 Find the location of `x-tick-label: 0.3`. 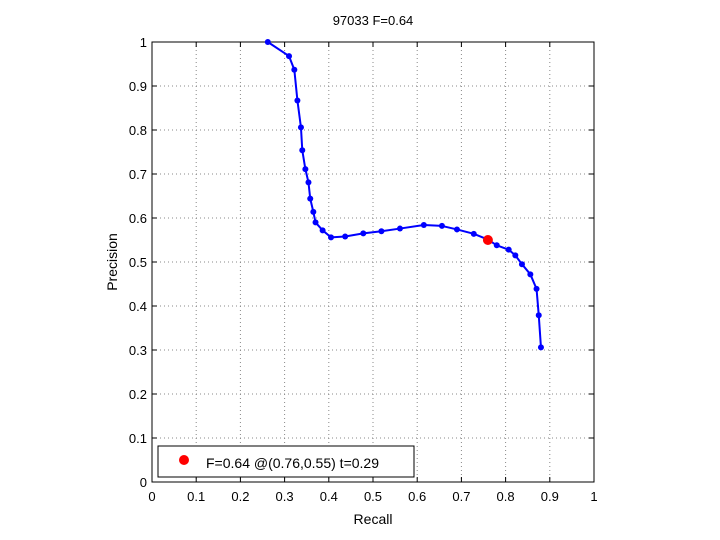

x-tick-label: 0.3 is located at coordinates (285, 496).